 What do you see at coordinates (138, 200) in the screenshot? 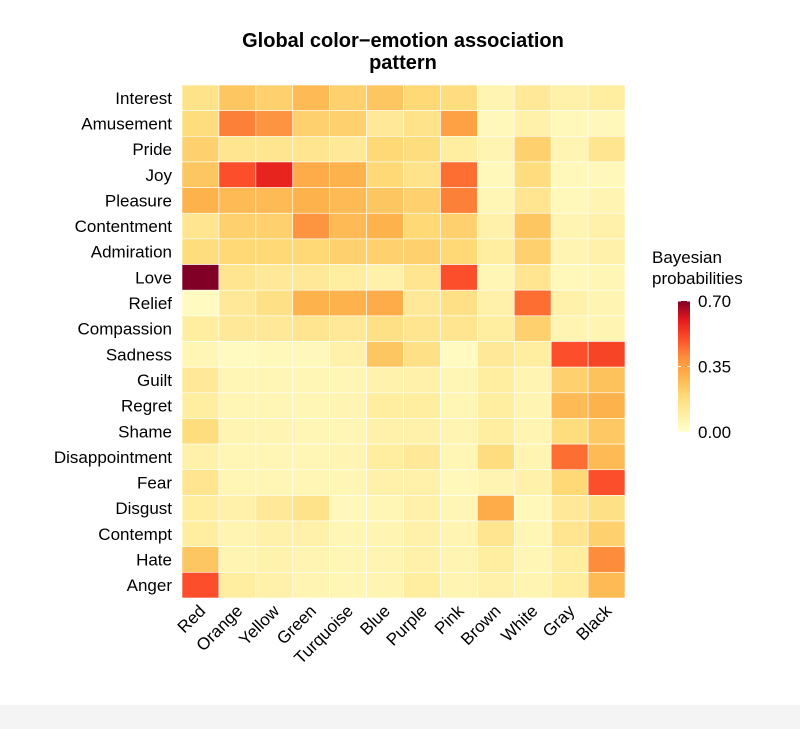
I see `y-tick-label: Pleasure` at bounding box center [138, 200].